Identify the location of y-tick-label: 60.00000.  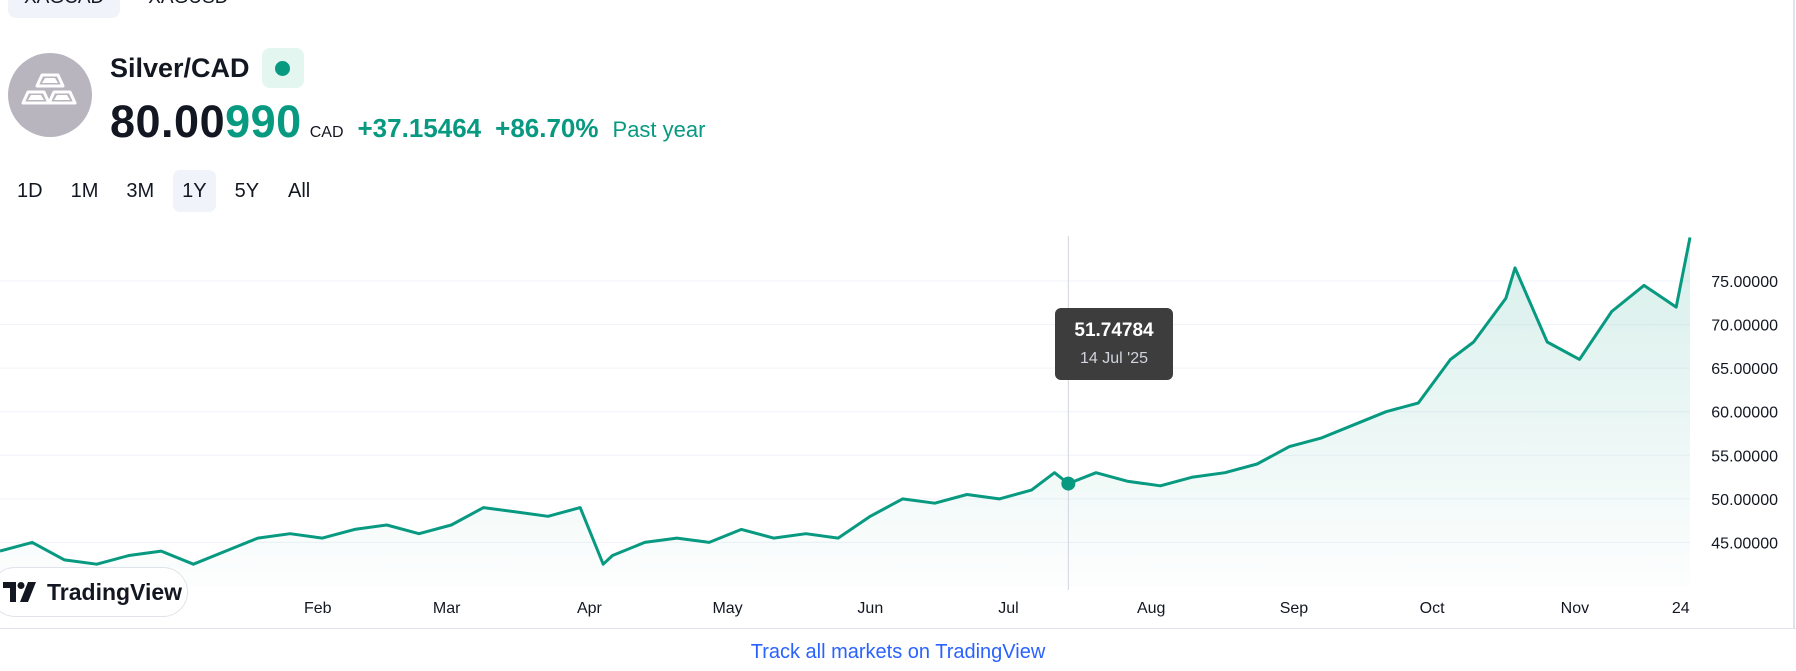
(1744, 413).